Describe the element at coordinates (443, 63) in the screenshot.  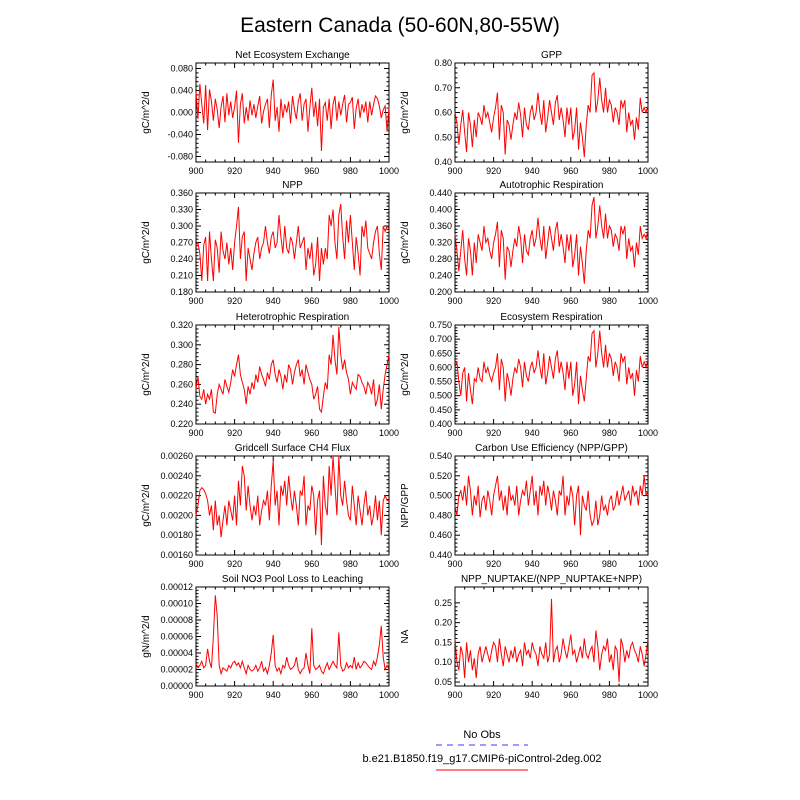
I see `y-tick-label: 0.80` at that location.